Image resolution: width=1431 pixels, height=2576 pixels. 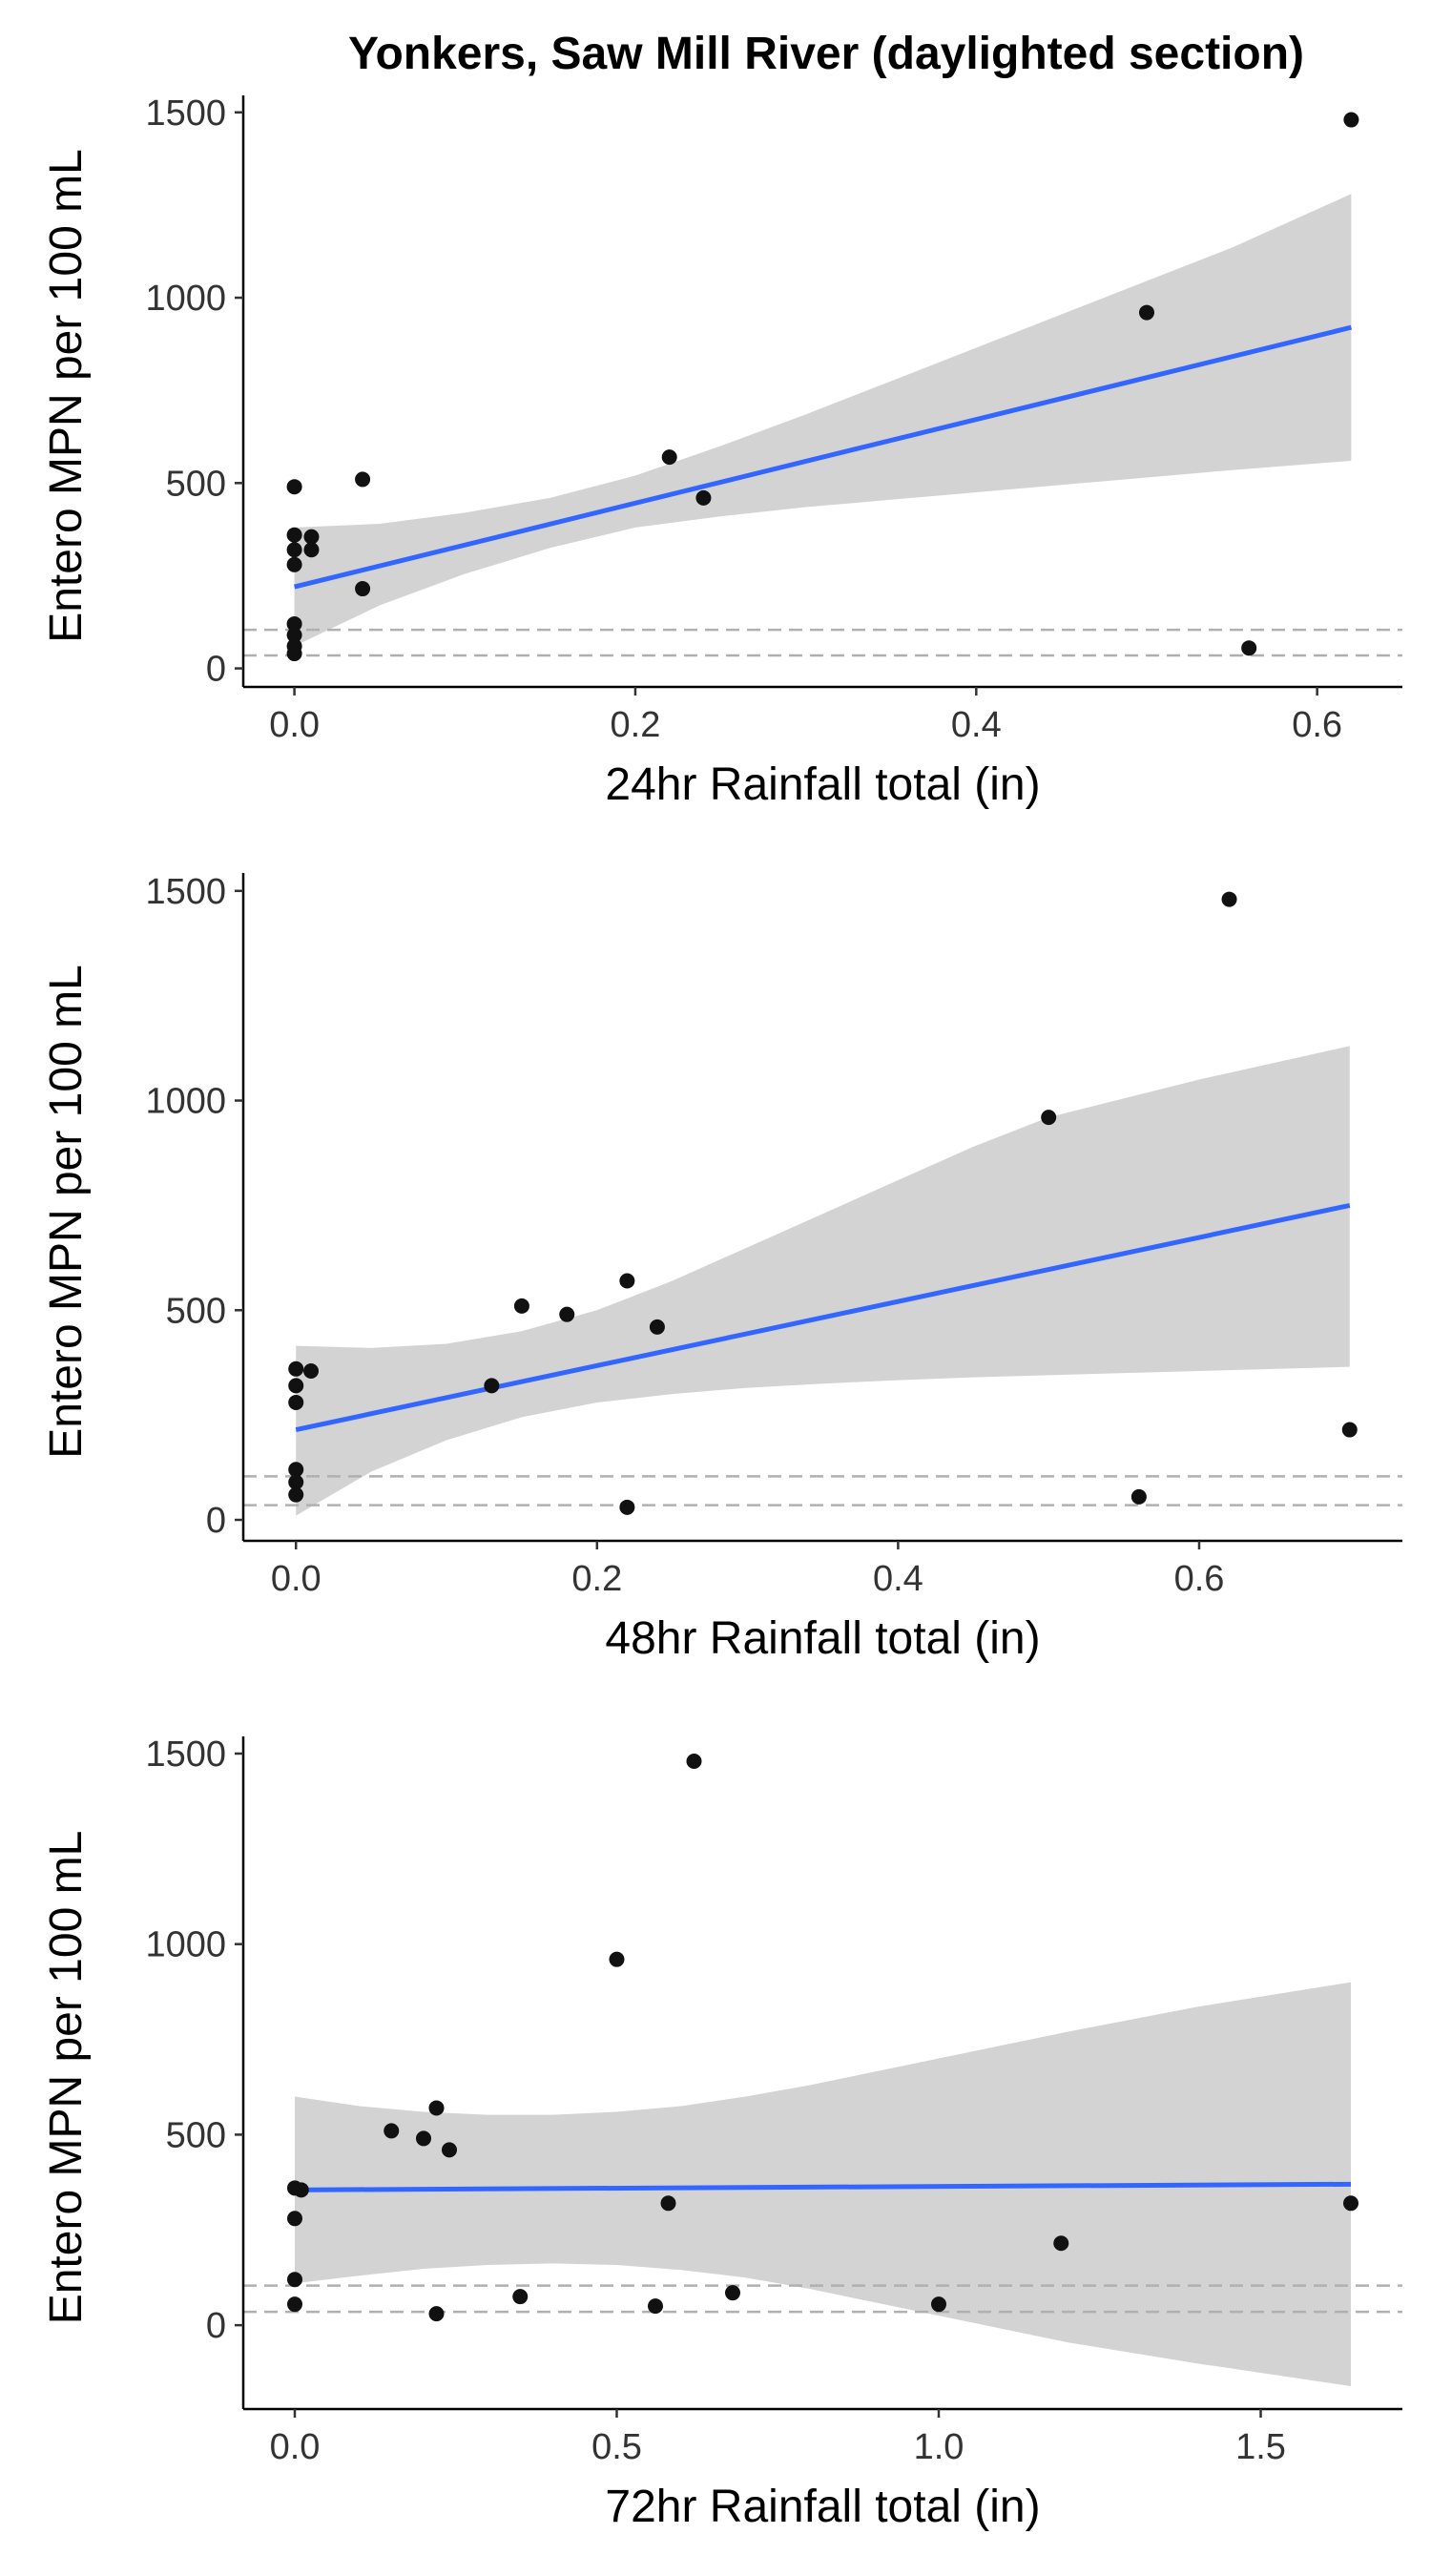 I want to click on x-tick-label-2-2: 0.2, so click(x=596, y=1579).